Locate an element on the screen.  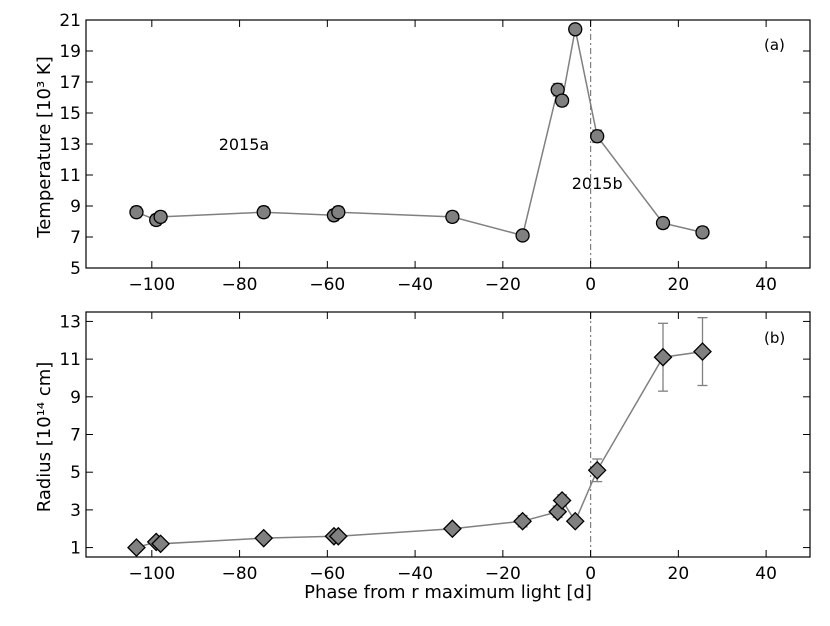
a-x-tick-label: 20 is located at coordinates (679, 285).